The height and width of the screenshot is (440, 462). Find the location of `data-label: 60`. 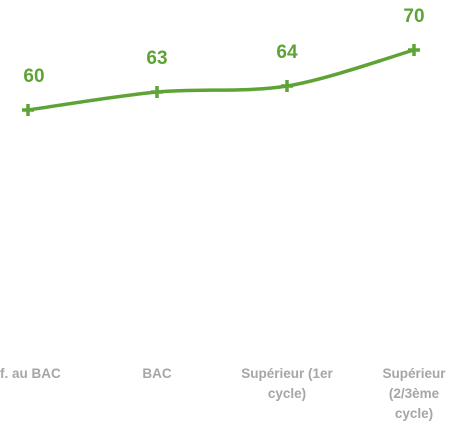

data-label: 60 is located at coordinates (33, 76).